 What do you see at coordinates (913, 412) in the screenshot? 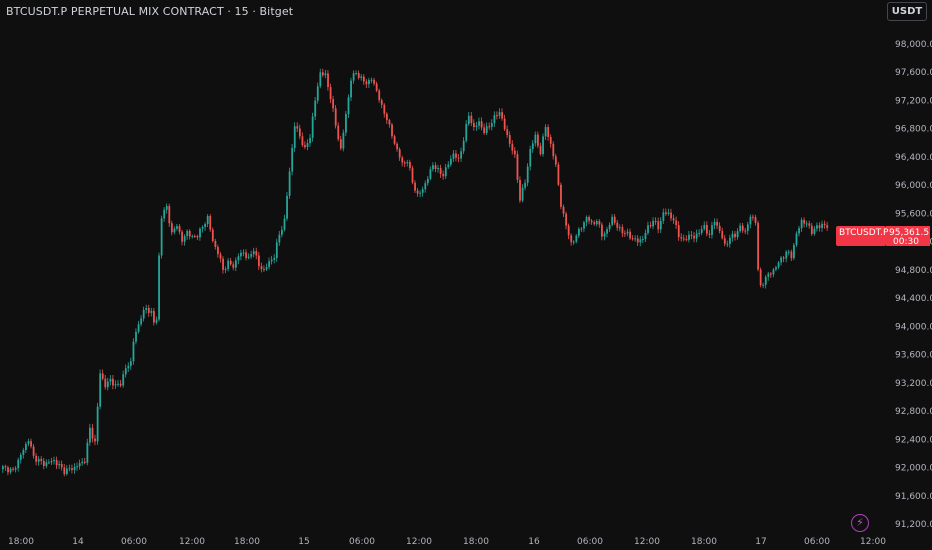
I see `price-axis-label: 92,800.0` at bounding box center [913, 412].